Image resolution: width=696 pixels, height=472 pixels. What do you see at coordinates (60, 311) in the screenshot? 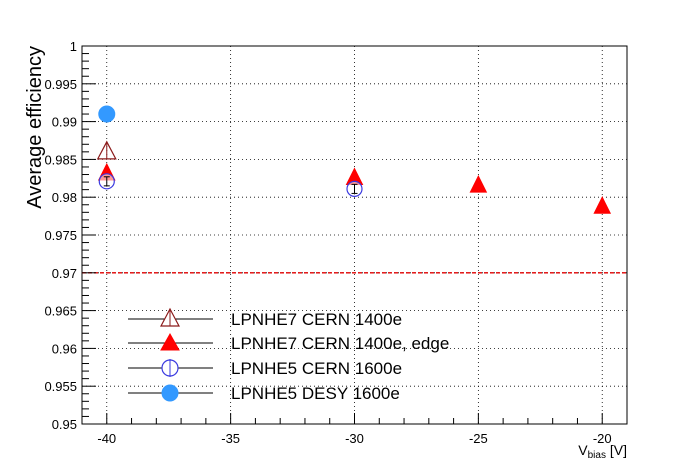
I see `y-tick-label: 0.965` at bounding box center [60, 311].